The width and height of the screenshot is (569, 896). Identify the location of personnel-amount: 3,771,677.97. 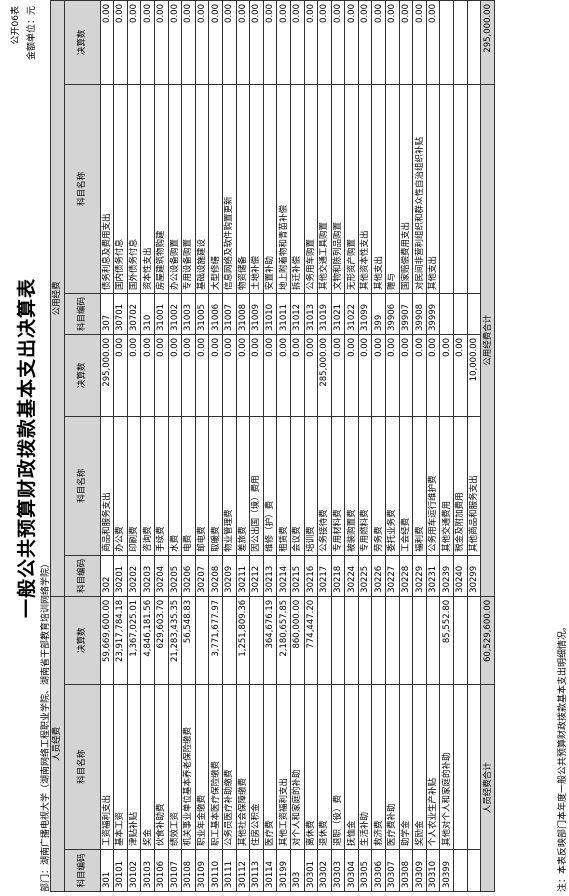
(215, 640).